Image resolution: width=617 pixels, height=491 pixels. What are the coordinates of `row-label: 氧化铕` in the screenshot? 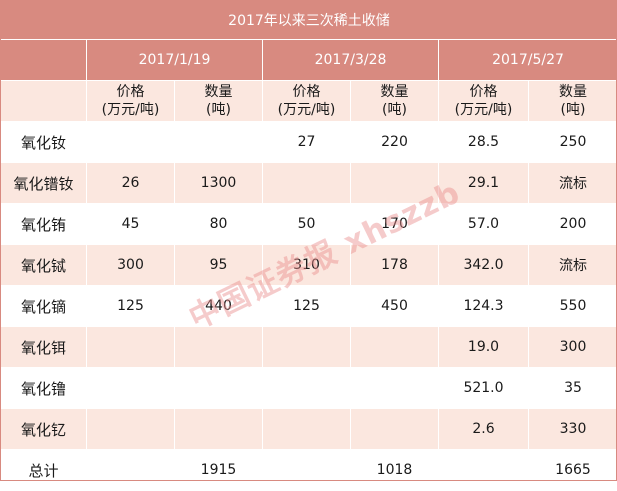 It's located at (44, 224).